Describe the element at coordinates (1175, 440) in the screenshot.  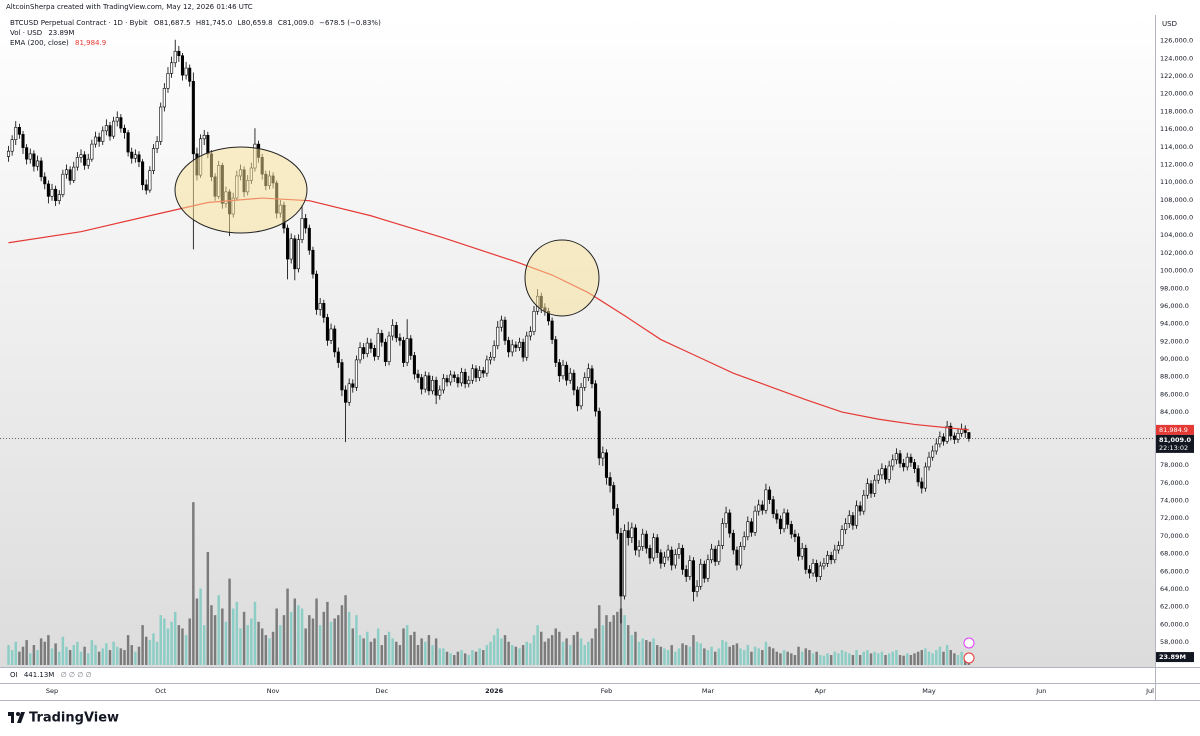
I see `last-price-label: 81,009.0` at that location.